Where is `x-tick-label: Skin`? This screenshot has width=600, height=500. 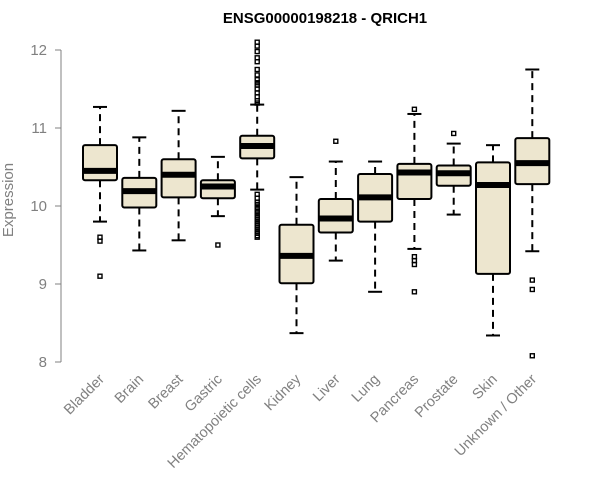
x-tick-label: Skin is located at coordinates (485, 387).